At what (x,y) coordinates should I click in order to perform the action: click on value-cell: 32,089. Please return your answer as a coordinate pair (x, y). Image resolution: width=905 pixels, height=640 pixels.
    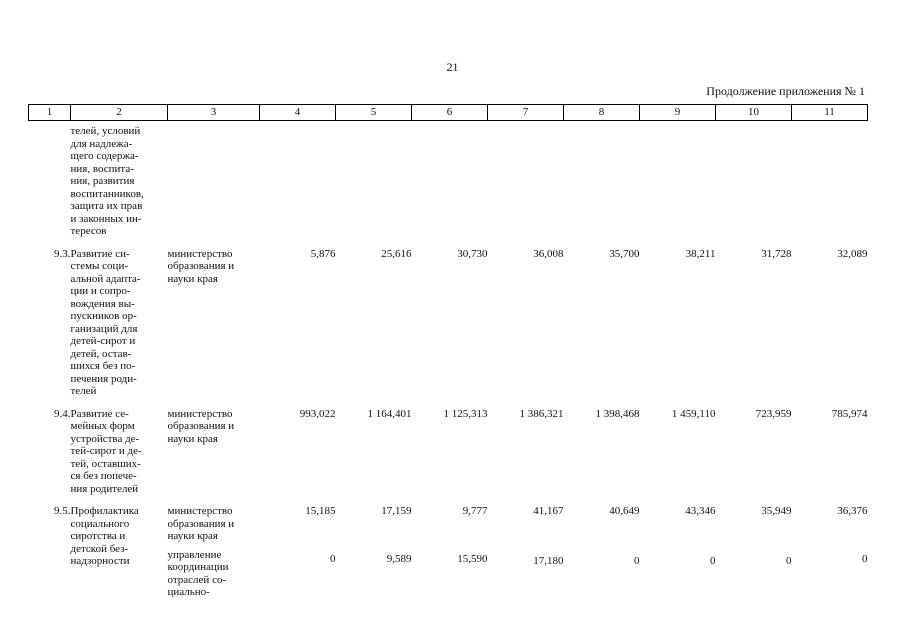
    Looking at the image, I should click on (852, 253).